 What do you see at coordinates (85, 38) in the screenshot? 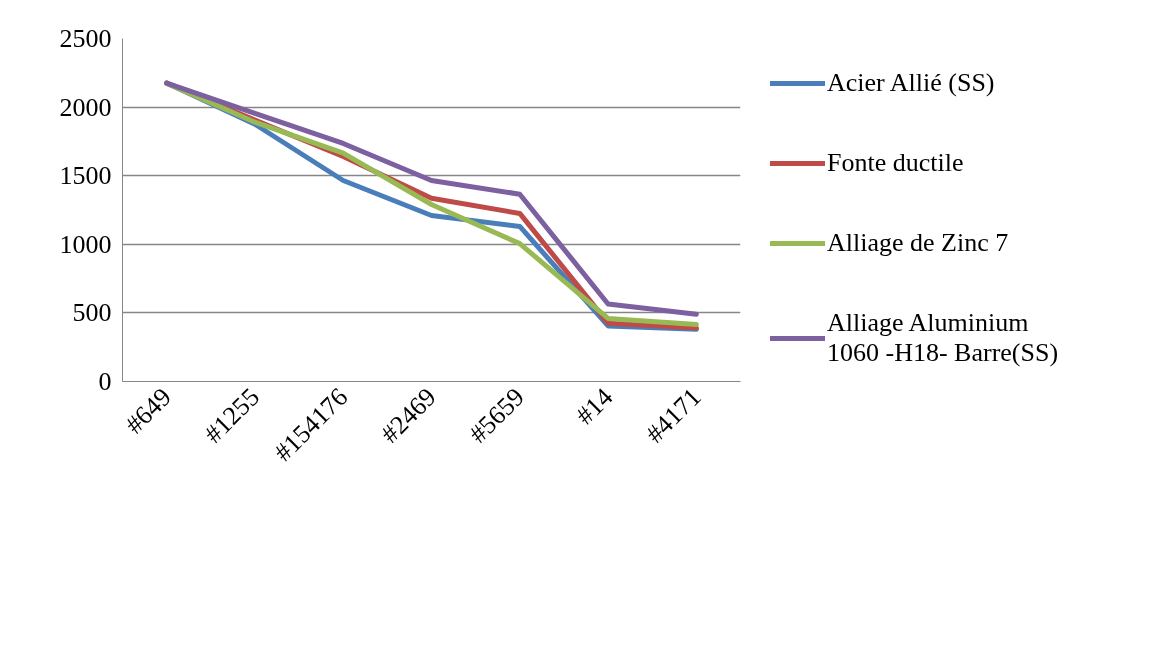
I see `y-tick-label: 2500` at bounding box center [85, 38].